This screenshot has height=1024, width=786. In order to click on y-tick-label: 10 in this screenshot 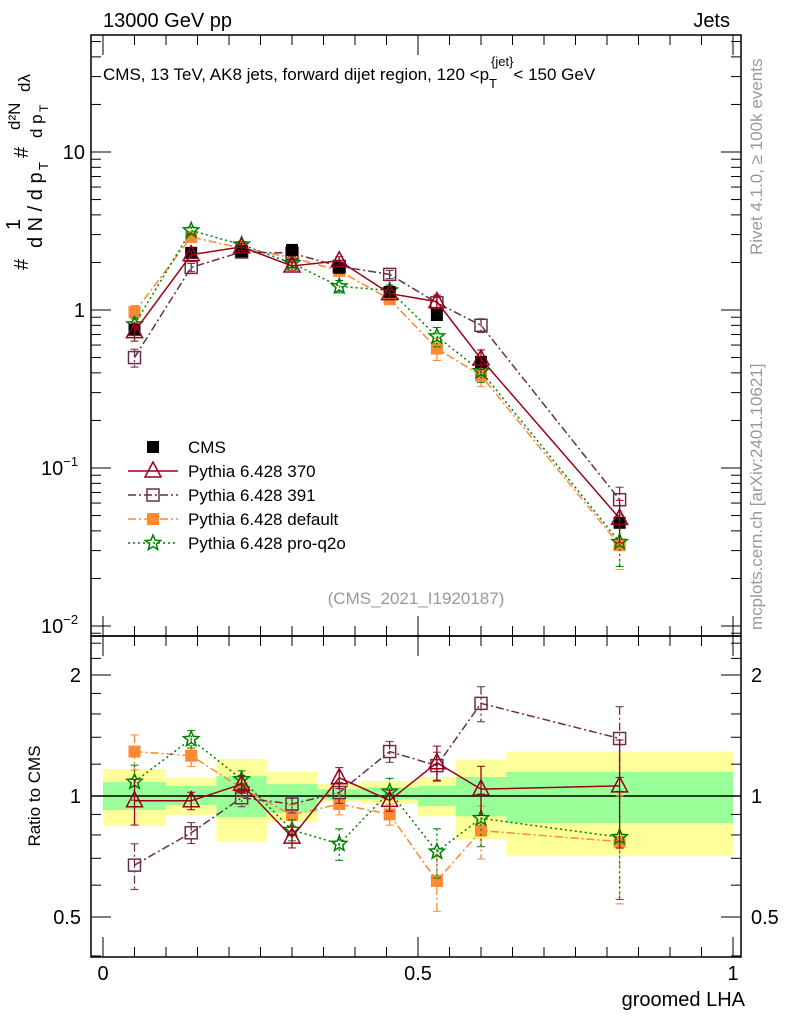, I will do `click(74, 153)`.